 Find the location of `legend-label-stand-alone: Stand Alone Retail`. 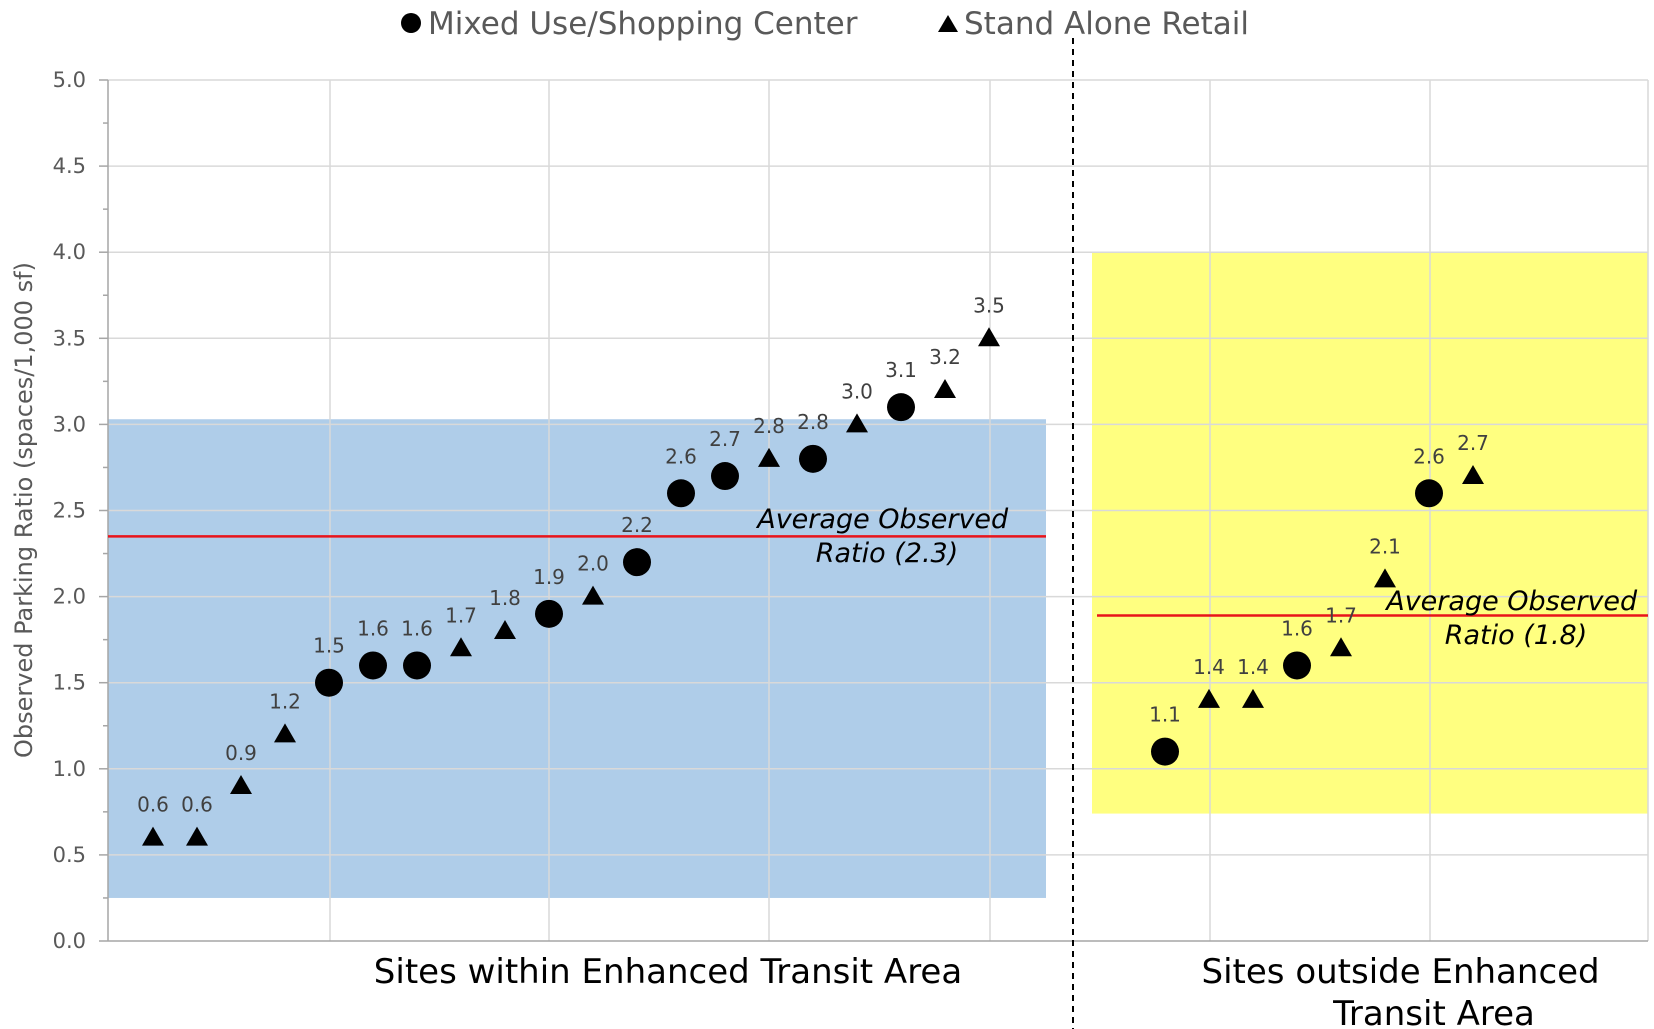

legend-label-stand-alone: Stand Alone Retail is located at coordinates (1106, 24).